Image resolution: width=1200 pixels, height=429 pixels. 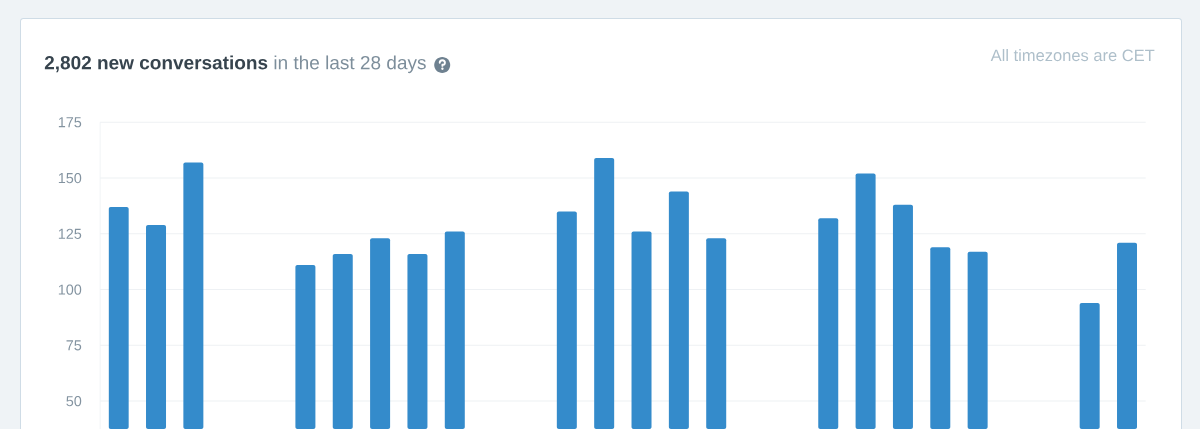 What do you see at coordinates (1072, 55) in the screenshot?
I see `text: All timezones are CET` at bounding box center [1072, 55].